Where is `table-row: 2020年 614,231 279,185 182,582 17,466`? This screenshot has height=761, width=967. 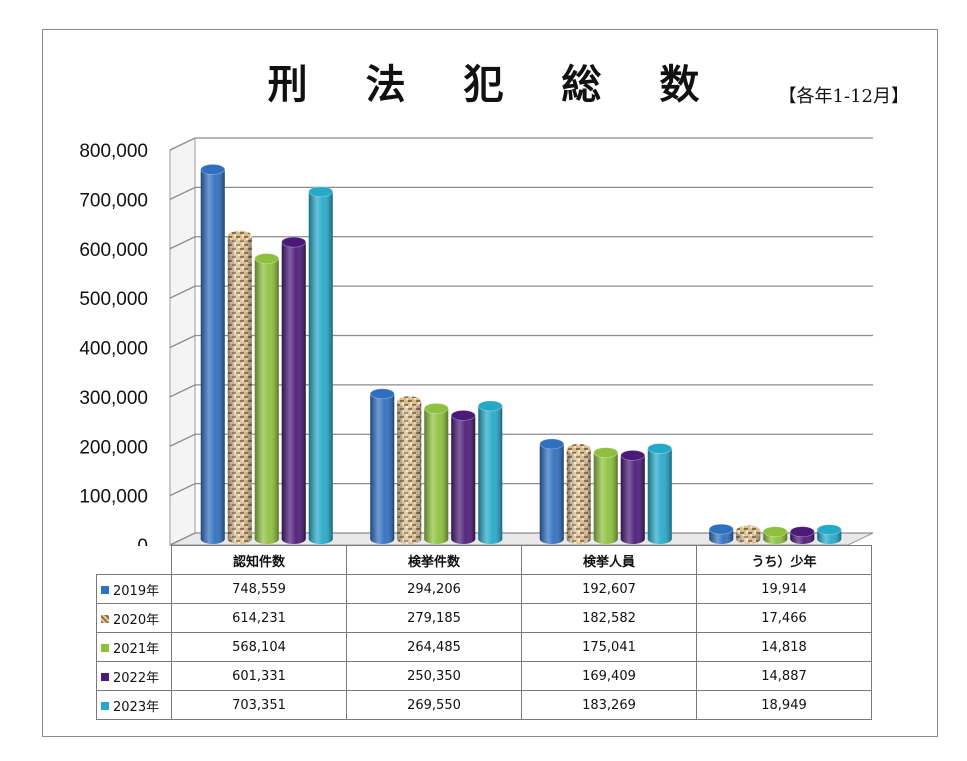
table-row: 2020年 614,231 279,185 182,582 17,466 is located at coordinates (484, 618).